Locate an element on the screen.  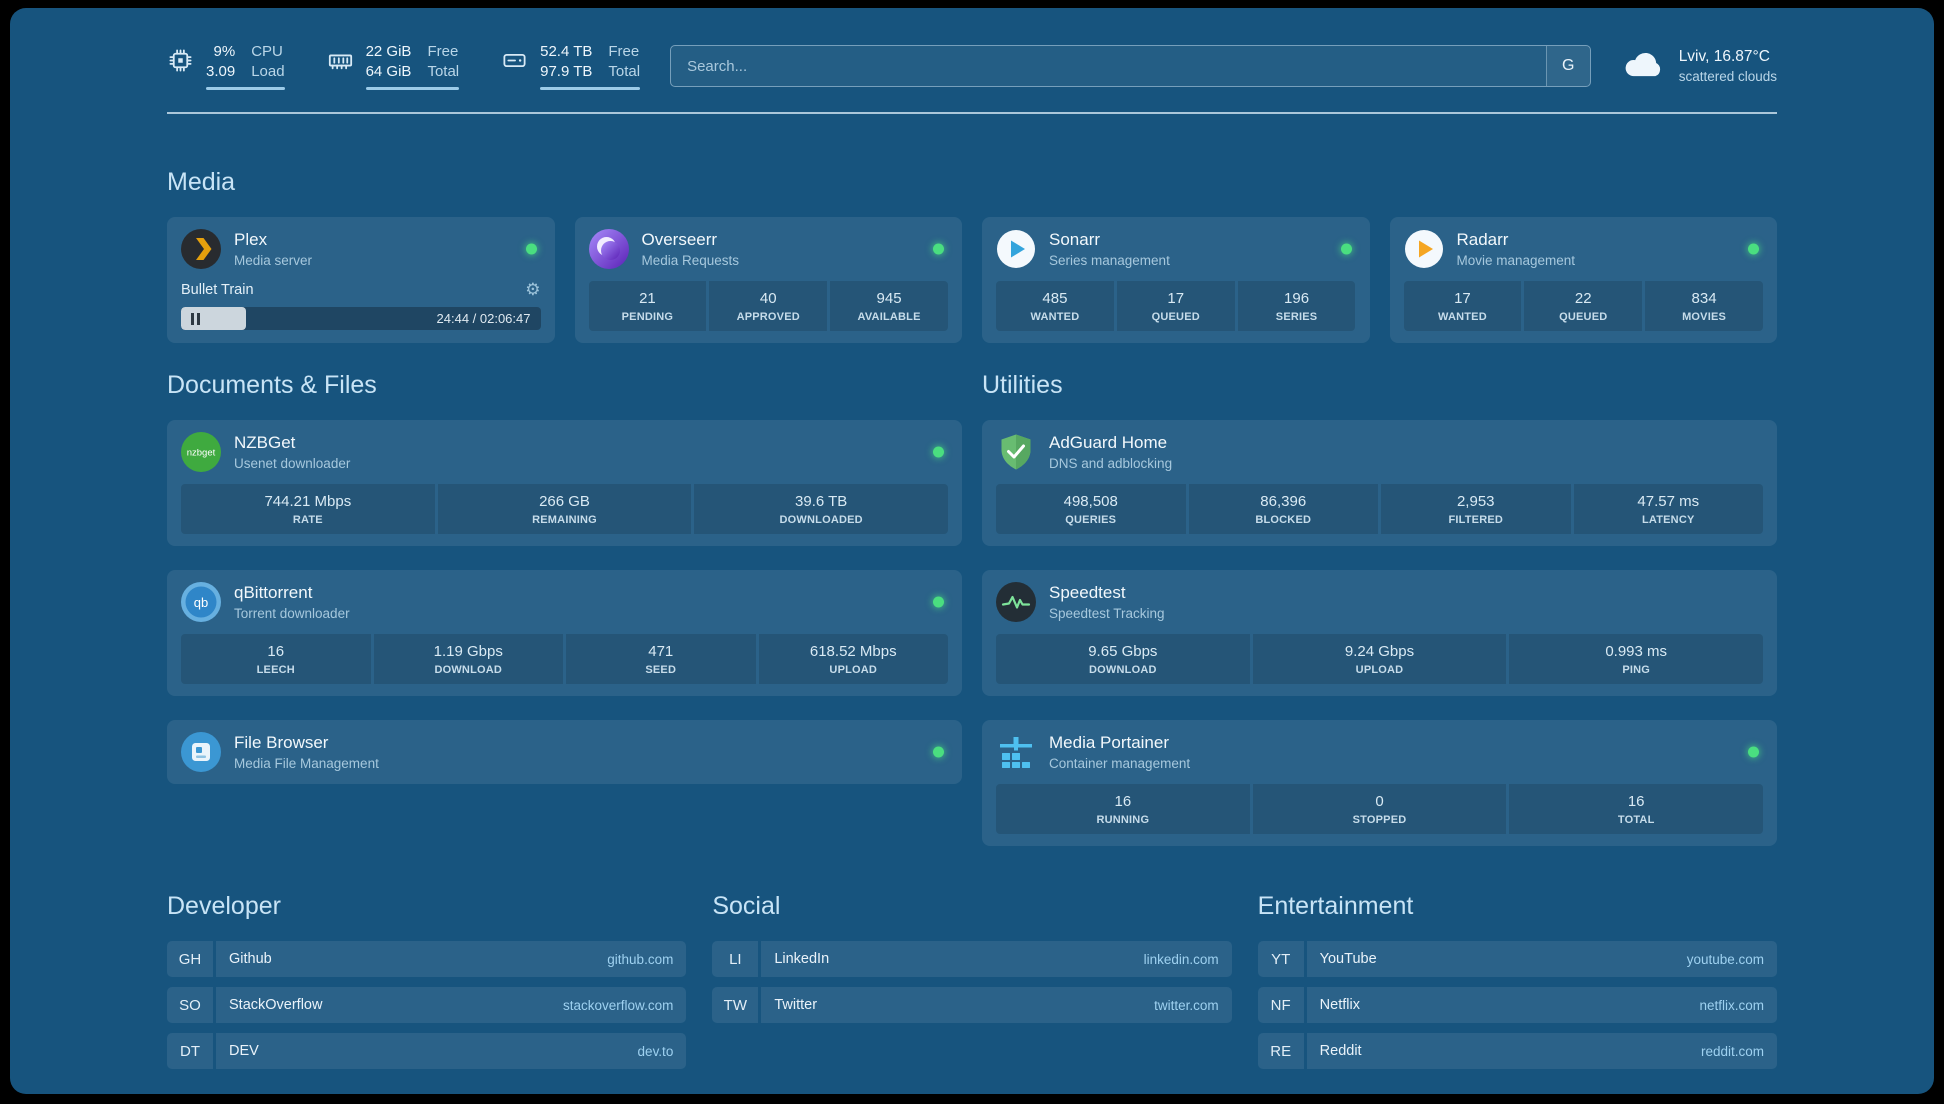
service-card-qbittorrent: qb qBittorrent Torrent downloader 16 is located at coordinates (564, 633).